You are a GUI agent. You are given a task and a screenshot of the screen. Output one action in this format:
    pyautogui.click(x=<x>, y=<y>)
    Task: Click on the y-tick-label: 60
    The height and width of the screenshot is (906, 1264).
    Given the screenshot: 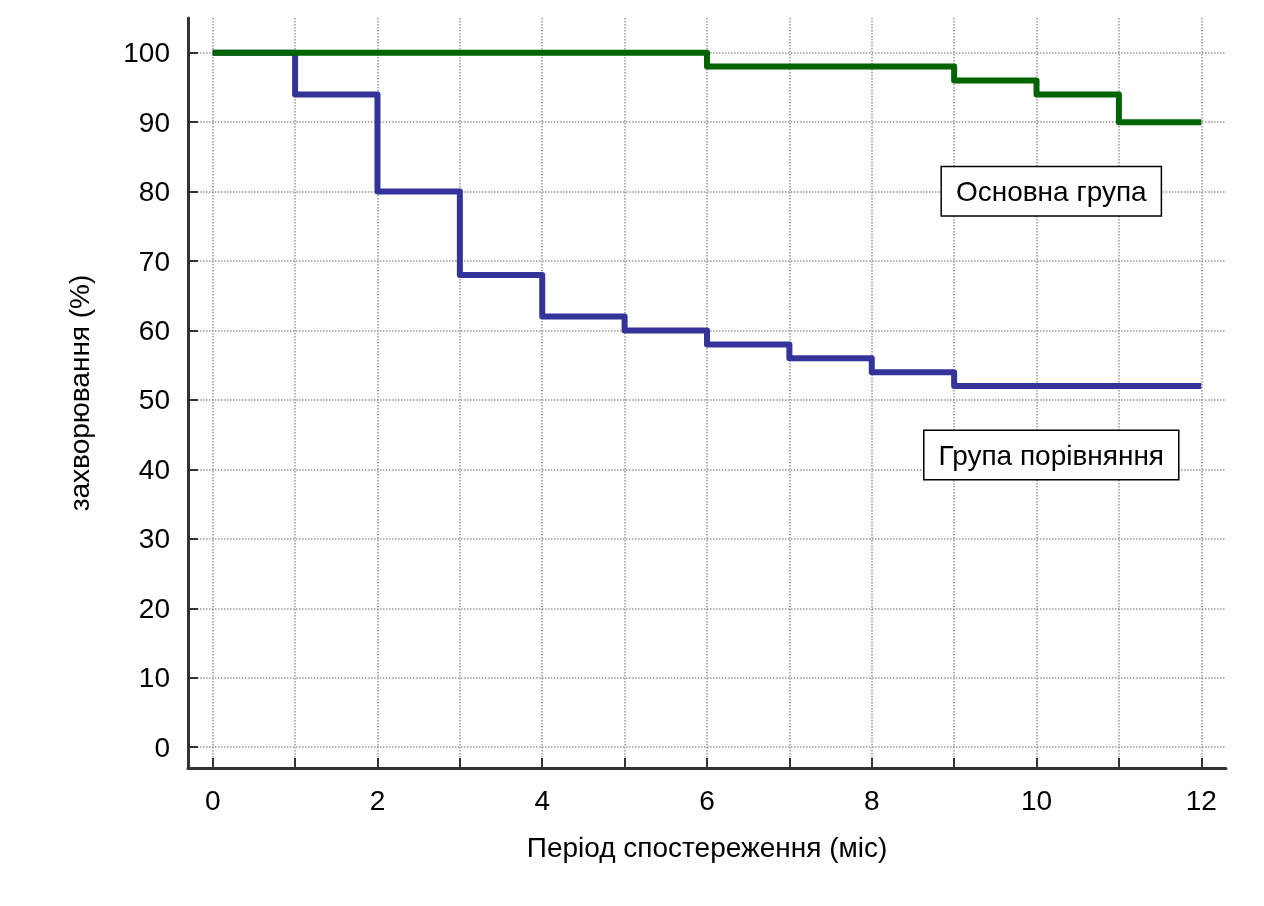 What is the action you would take?
    pyautogui.click(x=154, y=330)
    